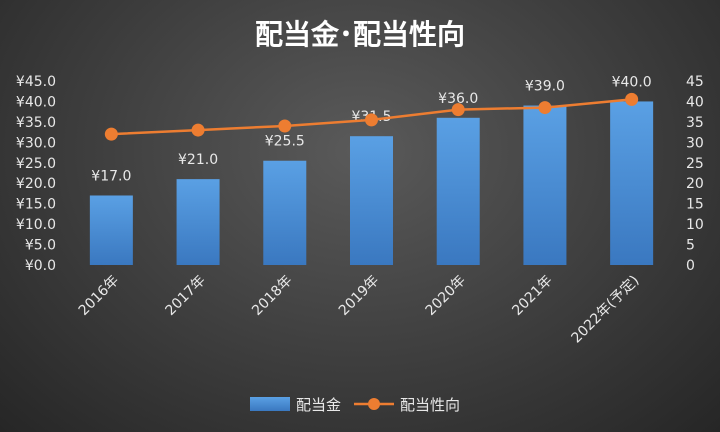  Describe the element at coordinates (36, 225) in the screenshot. I see `y-left-tick-label: ¥10.0` at that location.